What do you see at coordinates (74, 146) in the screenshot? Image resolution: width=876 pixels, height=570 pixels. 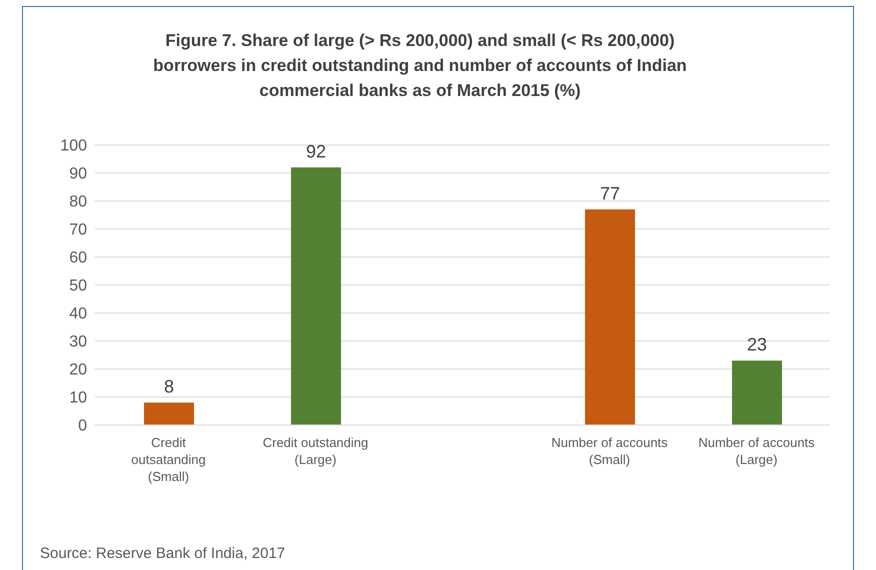 I see `y-tick-label: 100` at bounding box center [74, 146].